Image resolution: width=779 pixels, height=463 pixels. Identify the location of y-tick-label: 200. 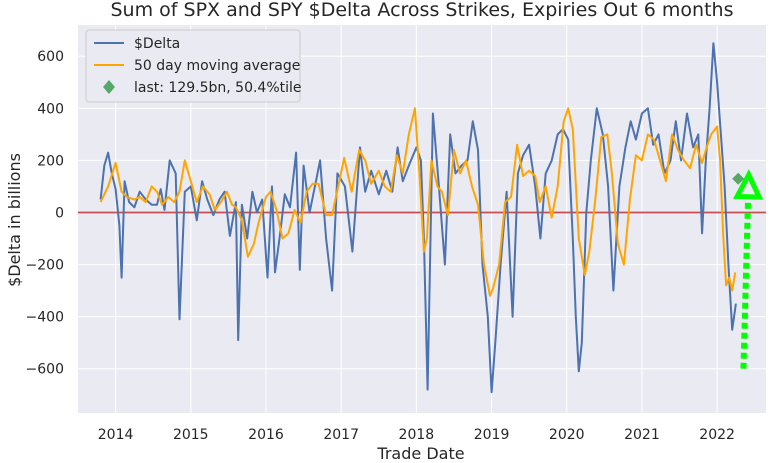
(50, 161).